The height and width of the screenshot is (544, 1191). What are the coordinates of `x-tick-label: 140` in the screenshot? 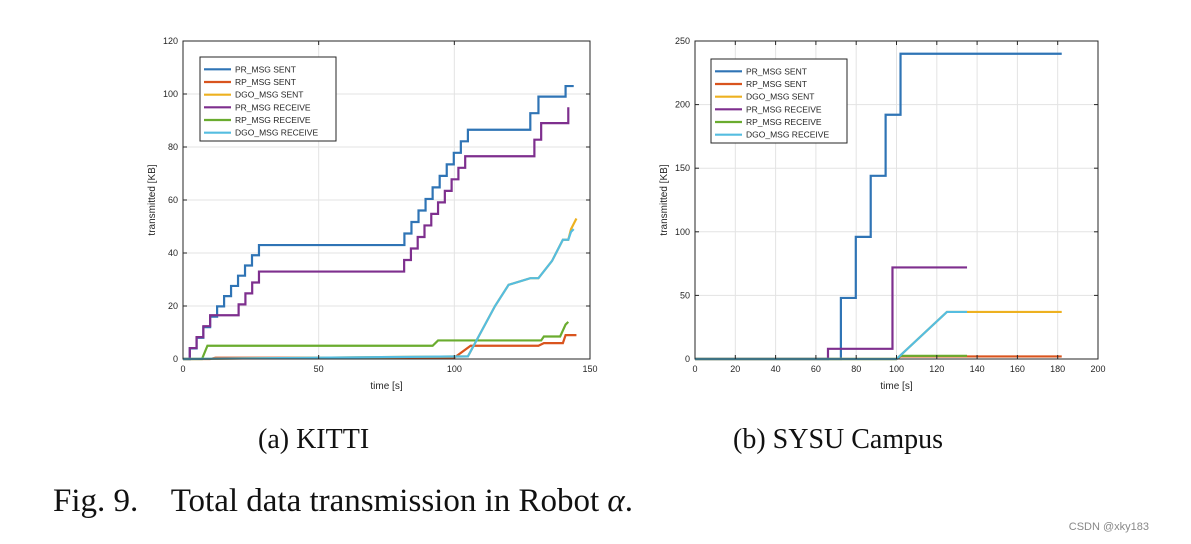 It's located at (977, 369).